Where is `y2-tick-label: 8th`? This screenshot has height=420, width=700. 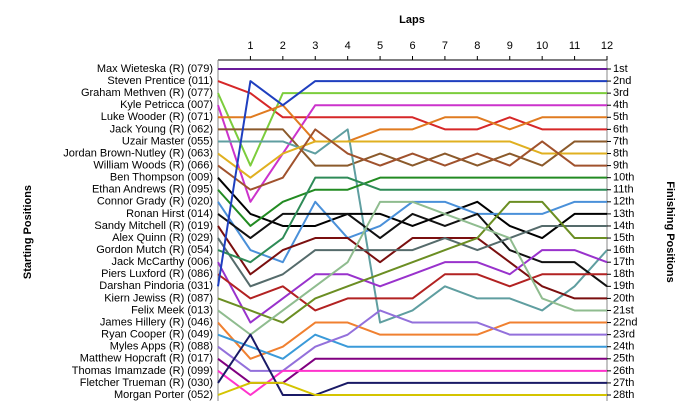
y2-tick-label: 8th is located at coordinates (620, 153).